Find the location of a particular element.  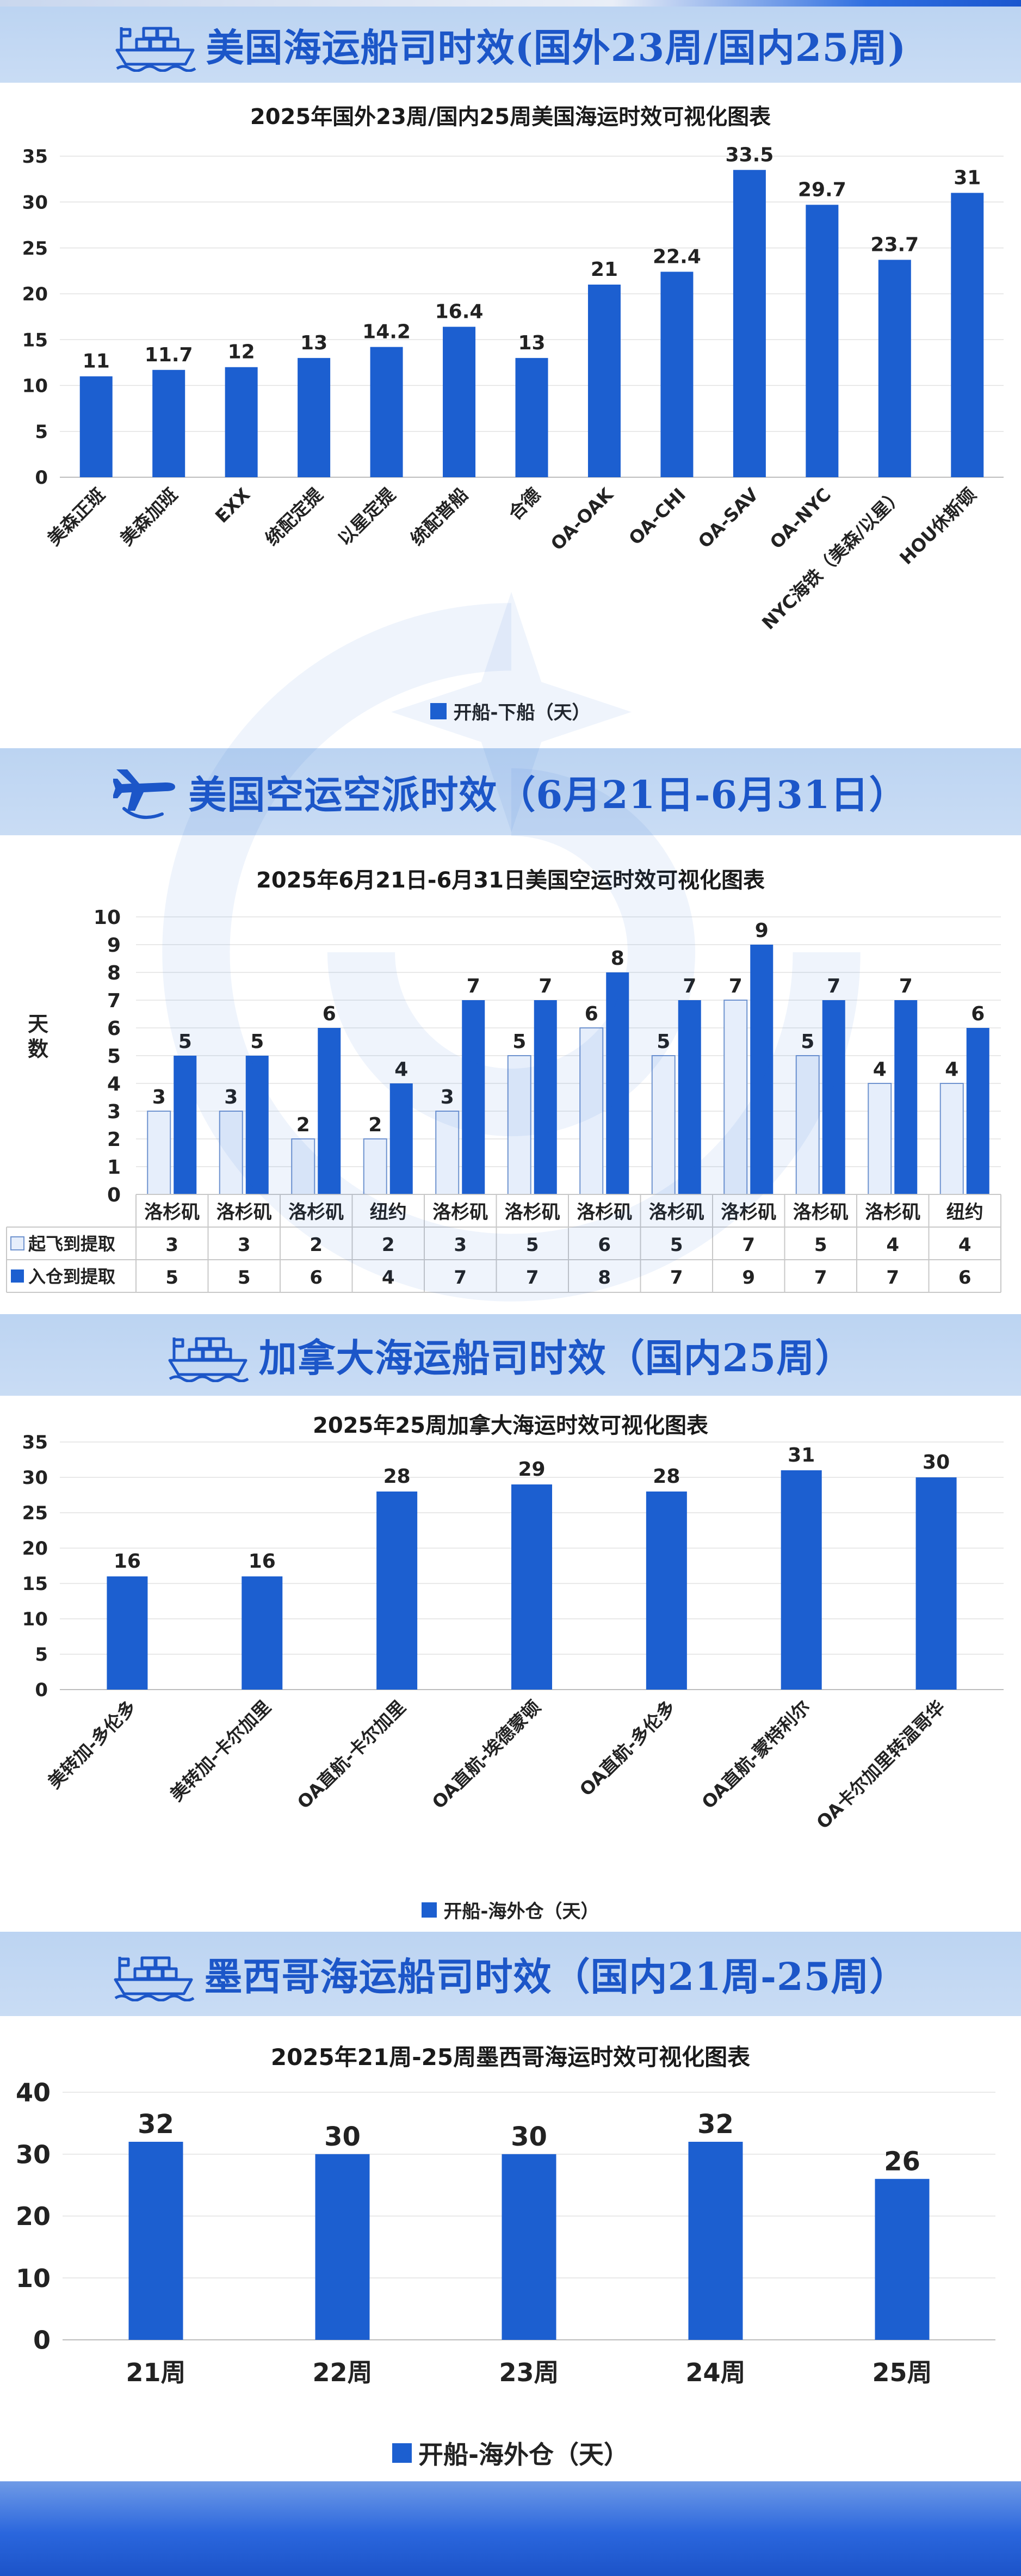

x-tick-label: OA卡尔加里转温哥华 is located at coordinates (881, 1765).